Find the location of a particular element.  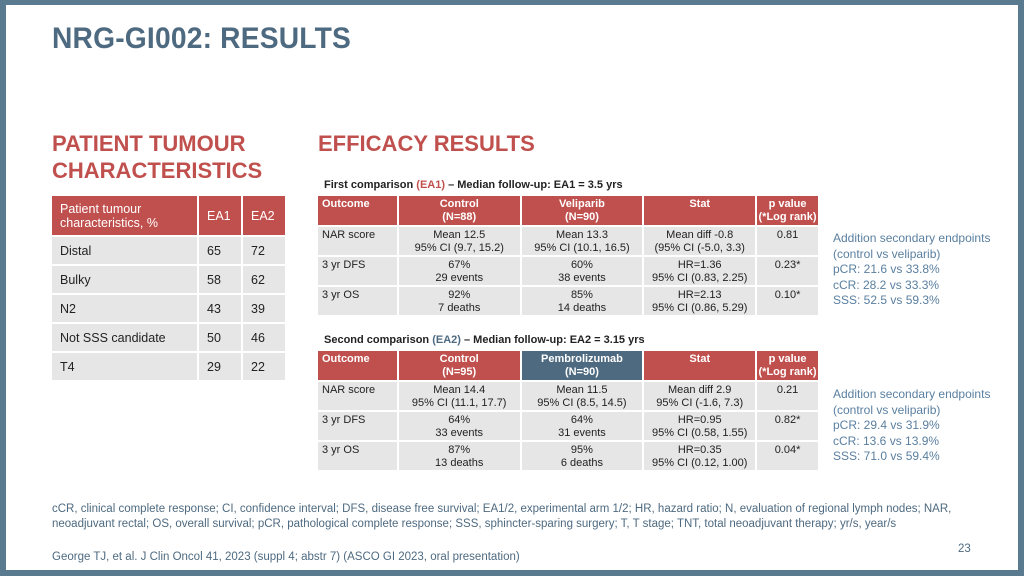

line: Mean diff -0.8 is located at coordinates (700, 235).